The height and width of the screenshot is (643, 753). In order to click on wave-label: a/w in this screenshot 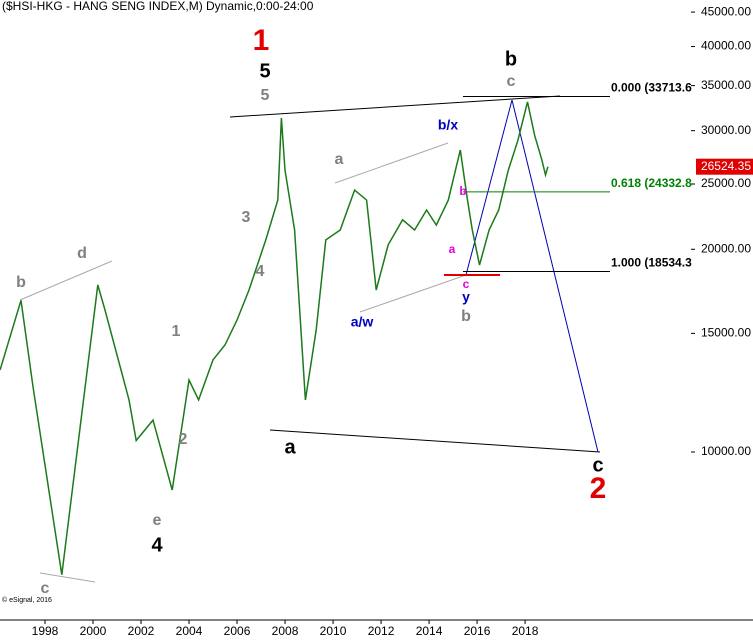, I will do `click(362, 322)`.